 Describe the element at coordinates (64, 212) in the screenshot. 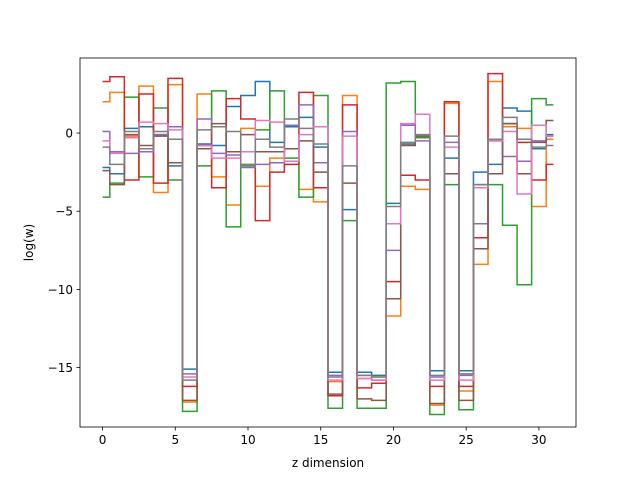

I see `y-tick-label: −5` at that location.